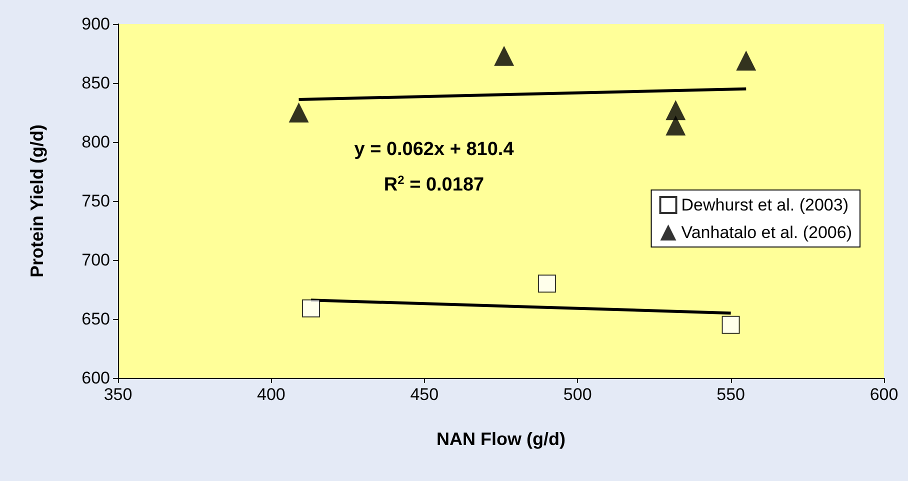  Describe the element at coordinates (96, 83) in the screenshot. I see `y-tick-label: 850` at that location.